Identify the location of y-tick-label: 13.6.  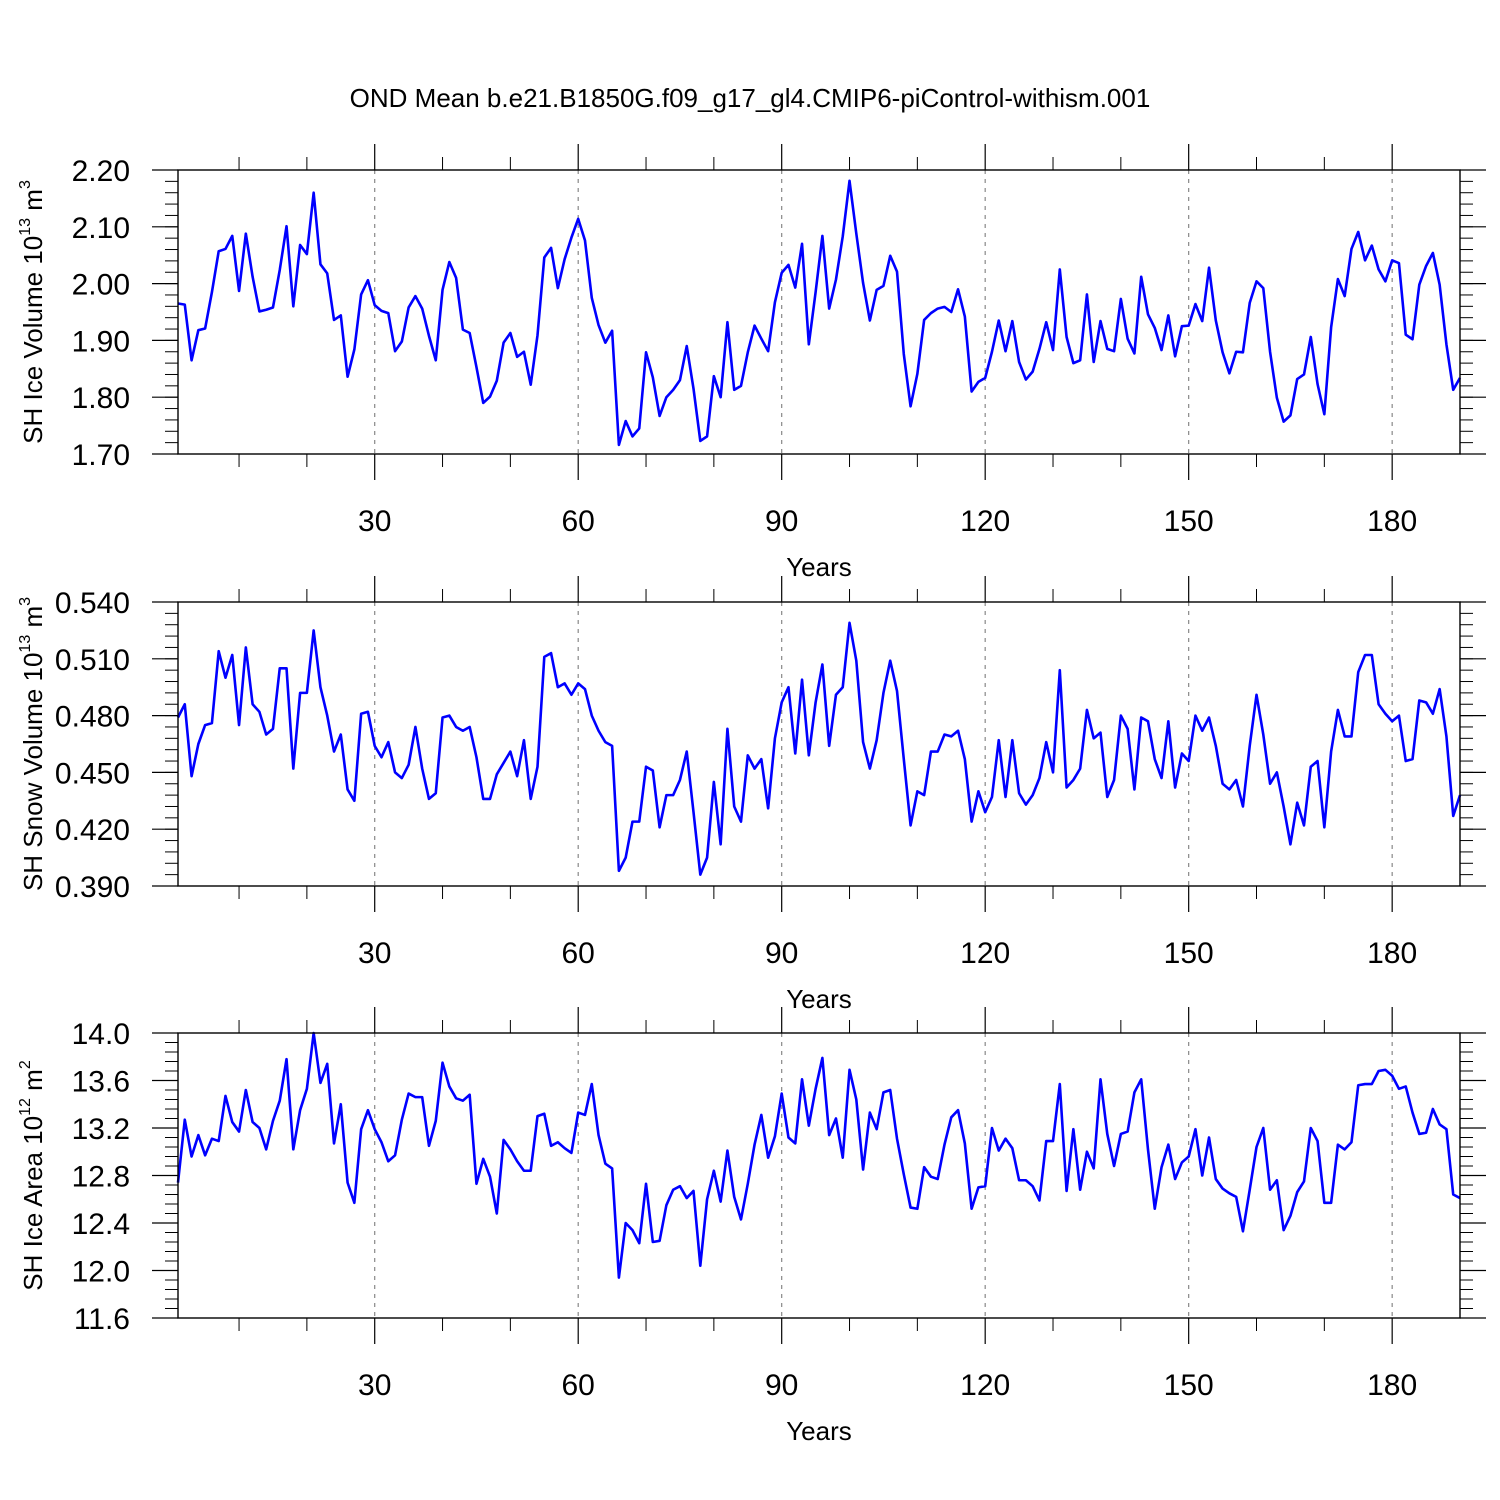
(101, 1082).